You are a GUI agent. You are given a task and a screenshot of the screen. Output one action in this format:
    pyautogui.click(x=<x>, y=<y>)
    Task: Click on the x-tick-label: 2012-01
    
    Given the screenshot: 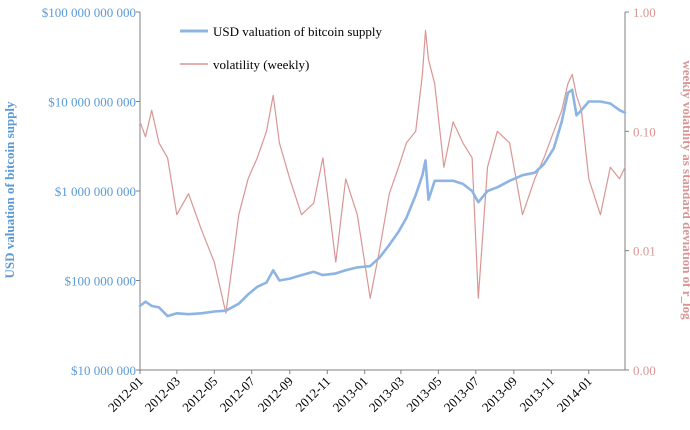 What is the action you would take?
    pyautogui.click(x=125, y=394)
    